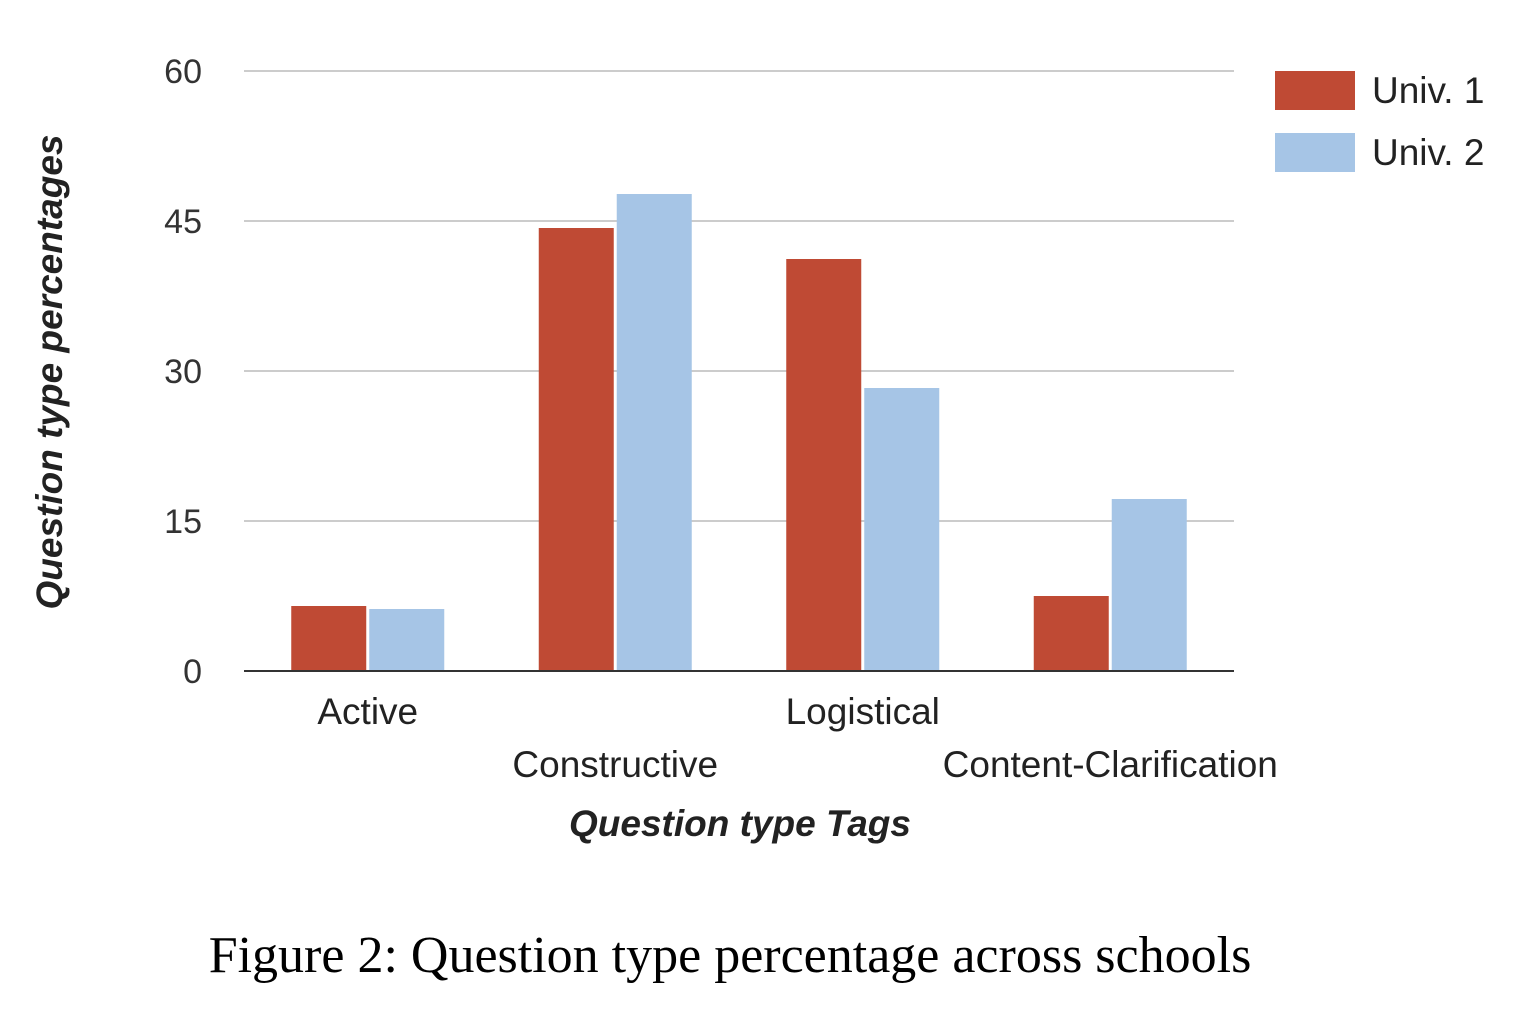 Image resolution: width=1528 pixels, height=1026 pixels. Describe the element at coordinates (576, 449) in the screenshot. I see `bar-univ-1-constructive` at that location.